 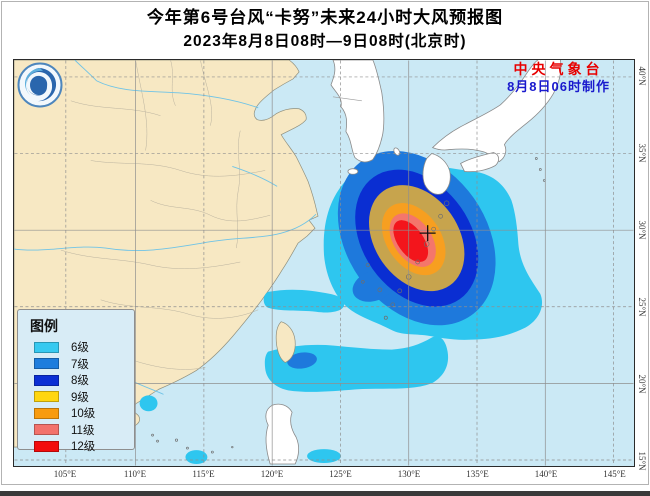 I want to click on credit-block: 中央气象台 8月8日06时制作, so click(x=558, y=78).